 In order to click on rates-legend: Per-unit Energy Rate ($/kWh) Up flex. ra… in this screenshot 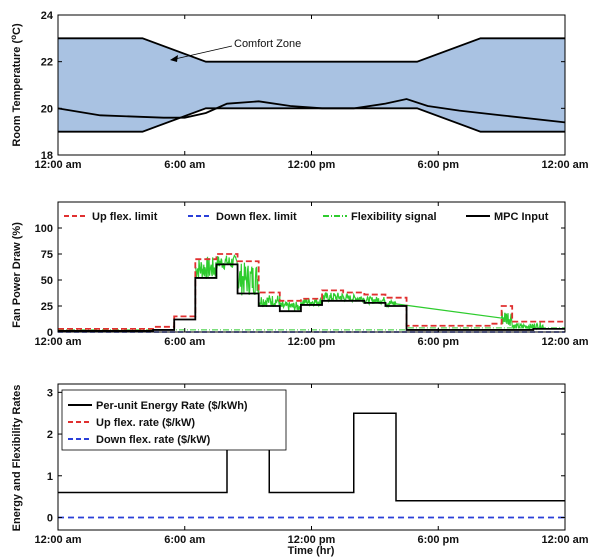, I will do `click(174, 420)`.